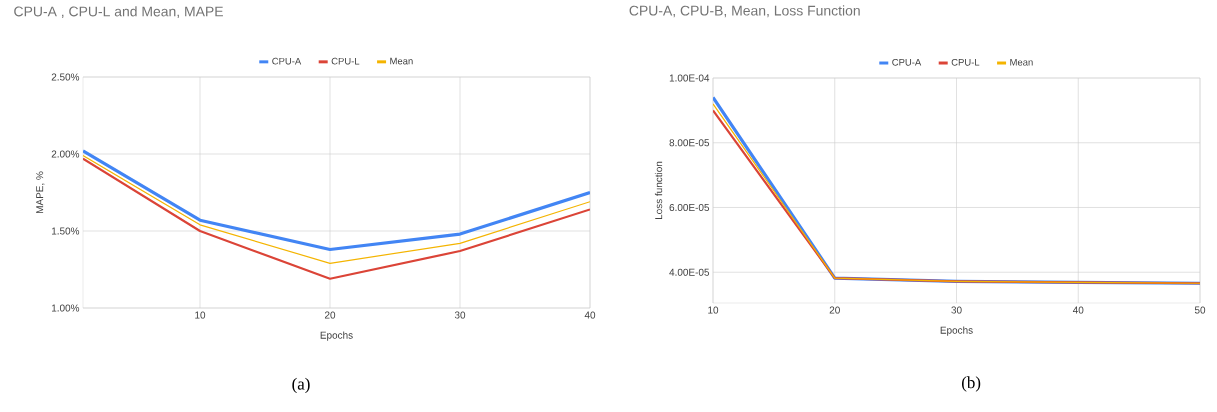 This screenshot has width=1217, height=412. Describe the element at coordinates (744, 11) in the screenshot. I see `chart-title: CPU-A, CPU-B, Mean, Loss Function` at that location.